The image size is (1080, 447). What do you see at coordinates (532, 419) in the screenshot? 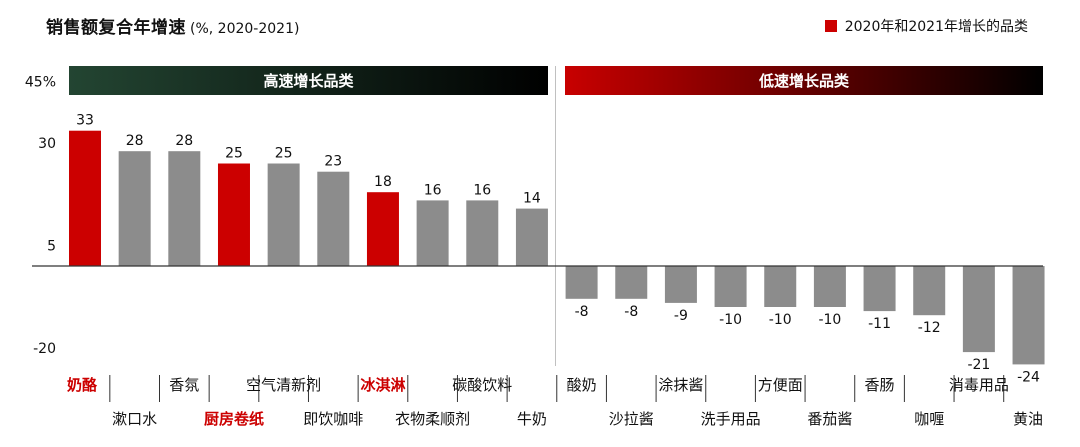
I see `category-label-9: 牛奶` at bounding box center [532, 419].